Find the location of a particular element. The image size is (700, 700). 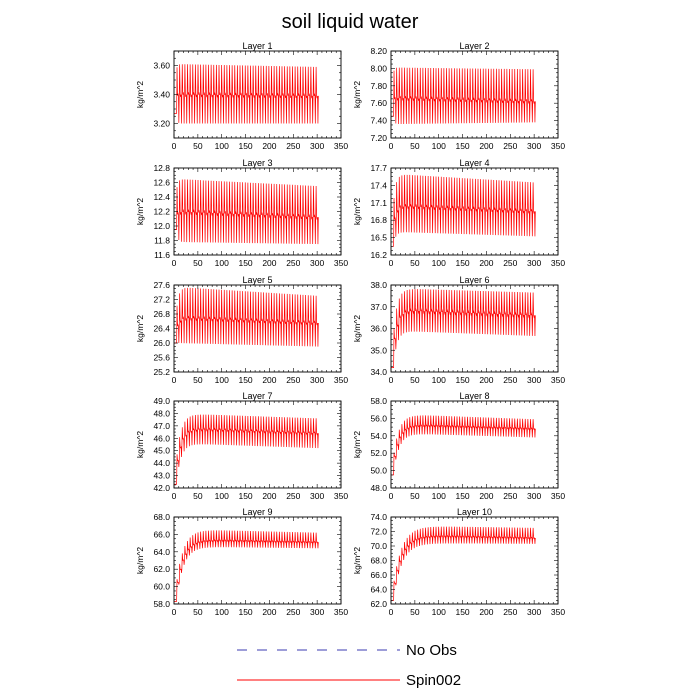

y-tick-label: 26.0 is located at coordinates (161, 343).